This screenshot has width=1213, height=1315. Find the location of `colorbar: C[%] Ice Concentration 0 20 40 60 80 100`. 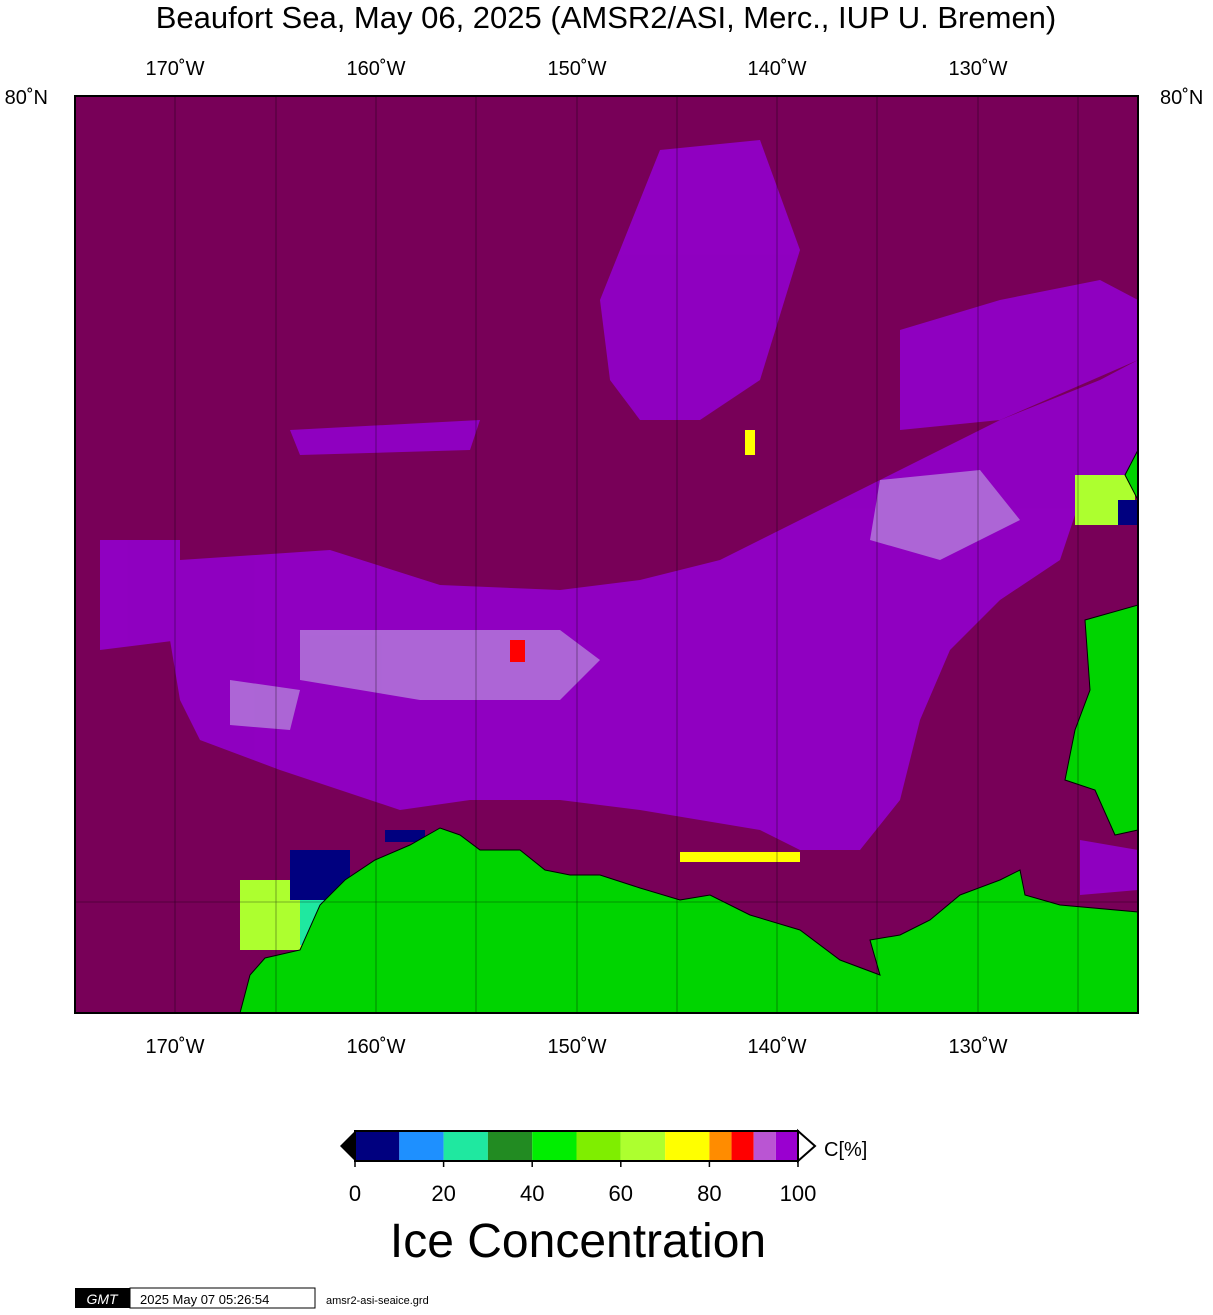

colorbar: C[%] Ice Concentration 0 20 40 60 80 100 is located at coordinates (603, 1198).